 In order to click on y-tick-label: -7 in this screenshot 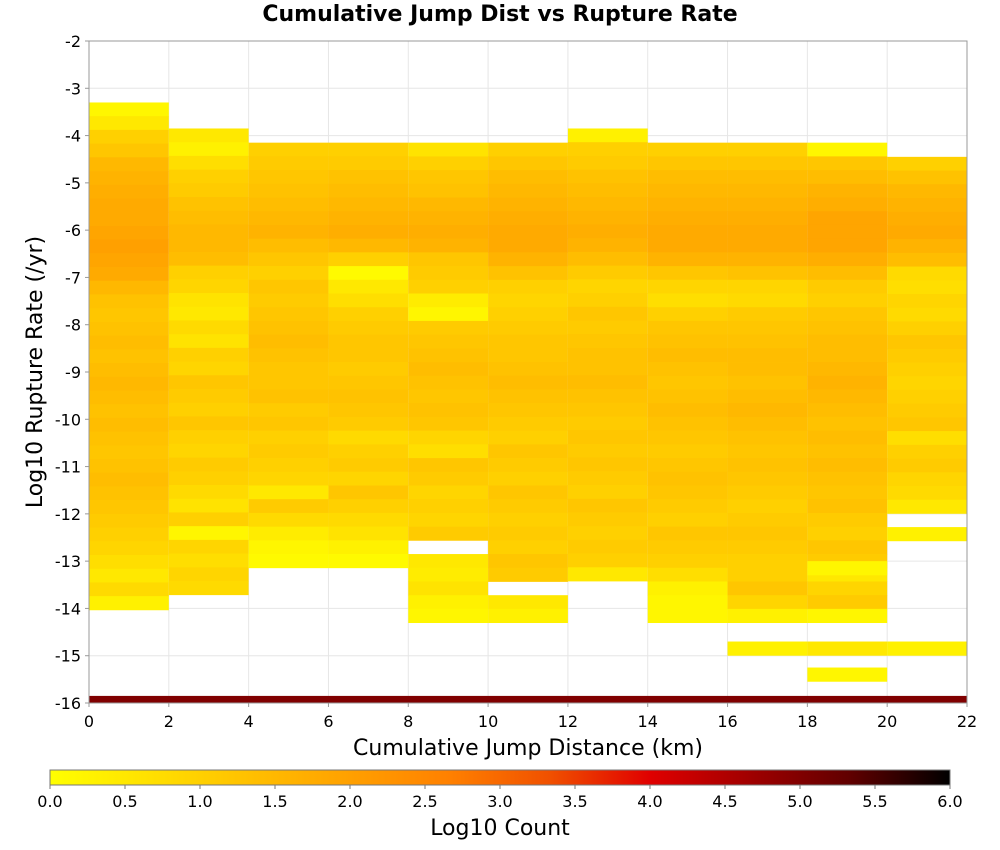, I will do `click(73, 277)`.